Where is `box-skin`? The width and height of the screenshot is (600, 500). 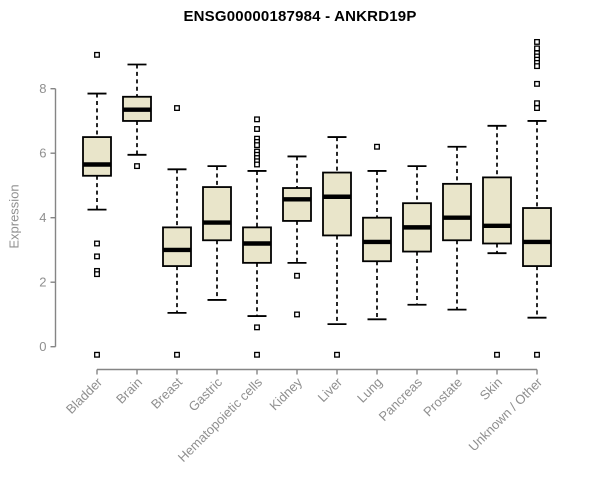 box-skin is located at coordinates (497, 241).